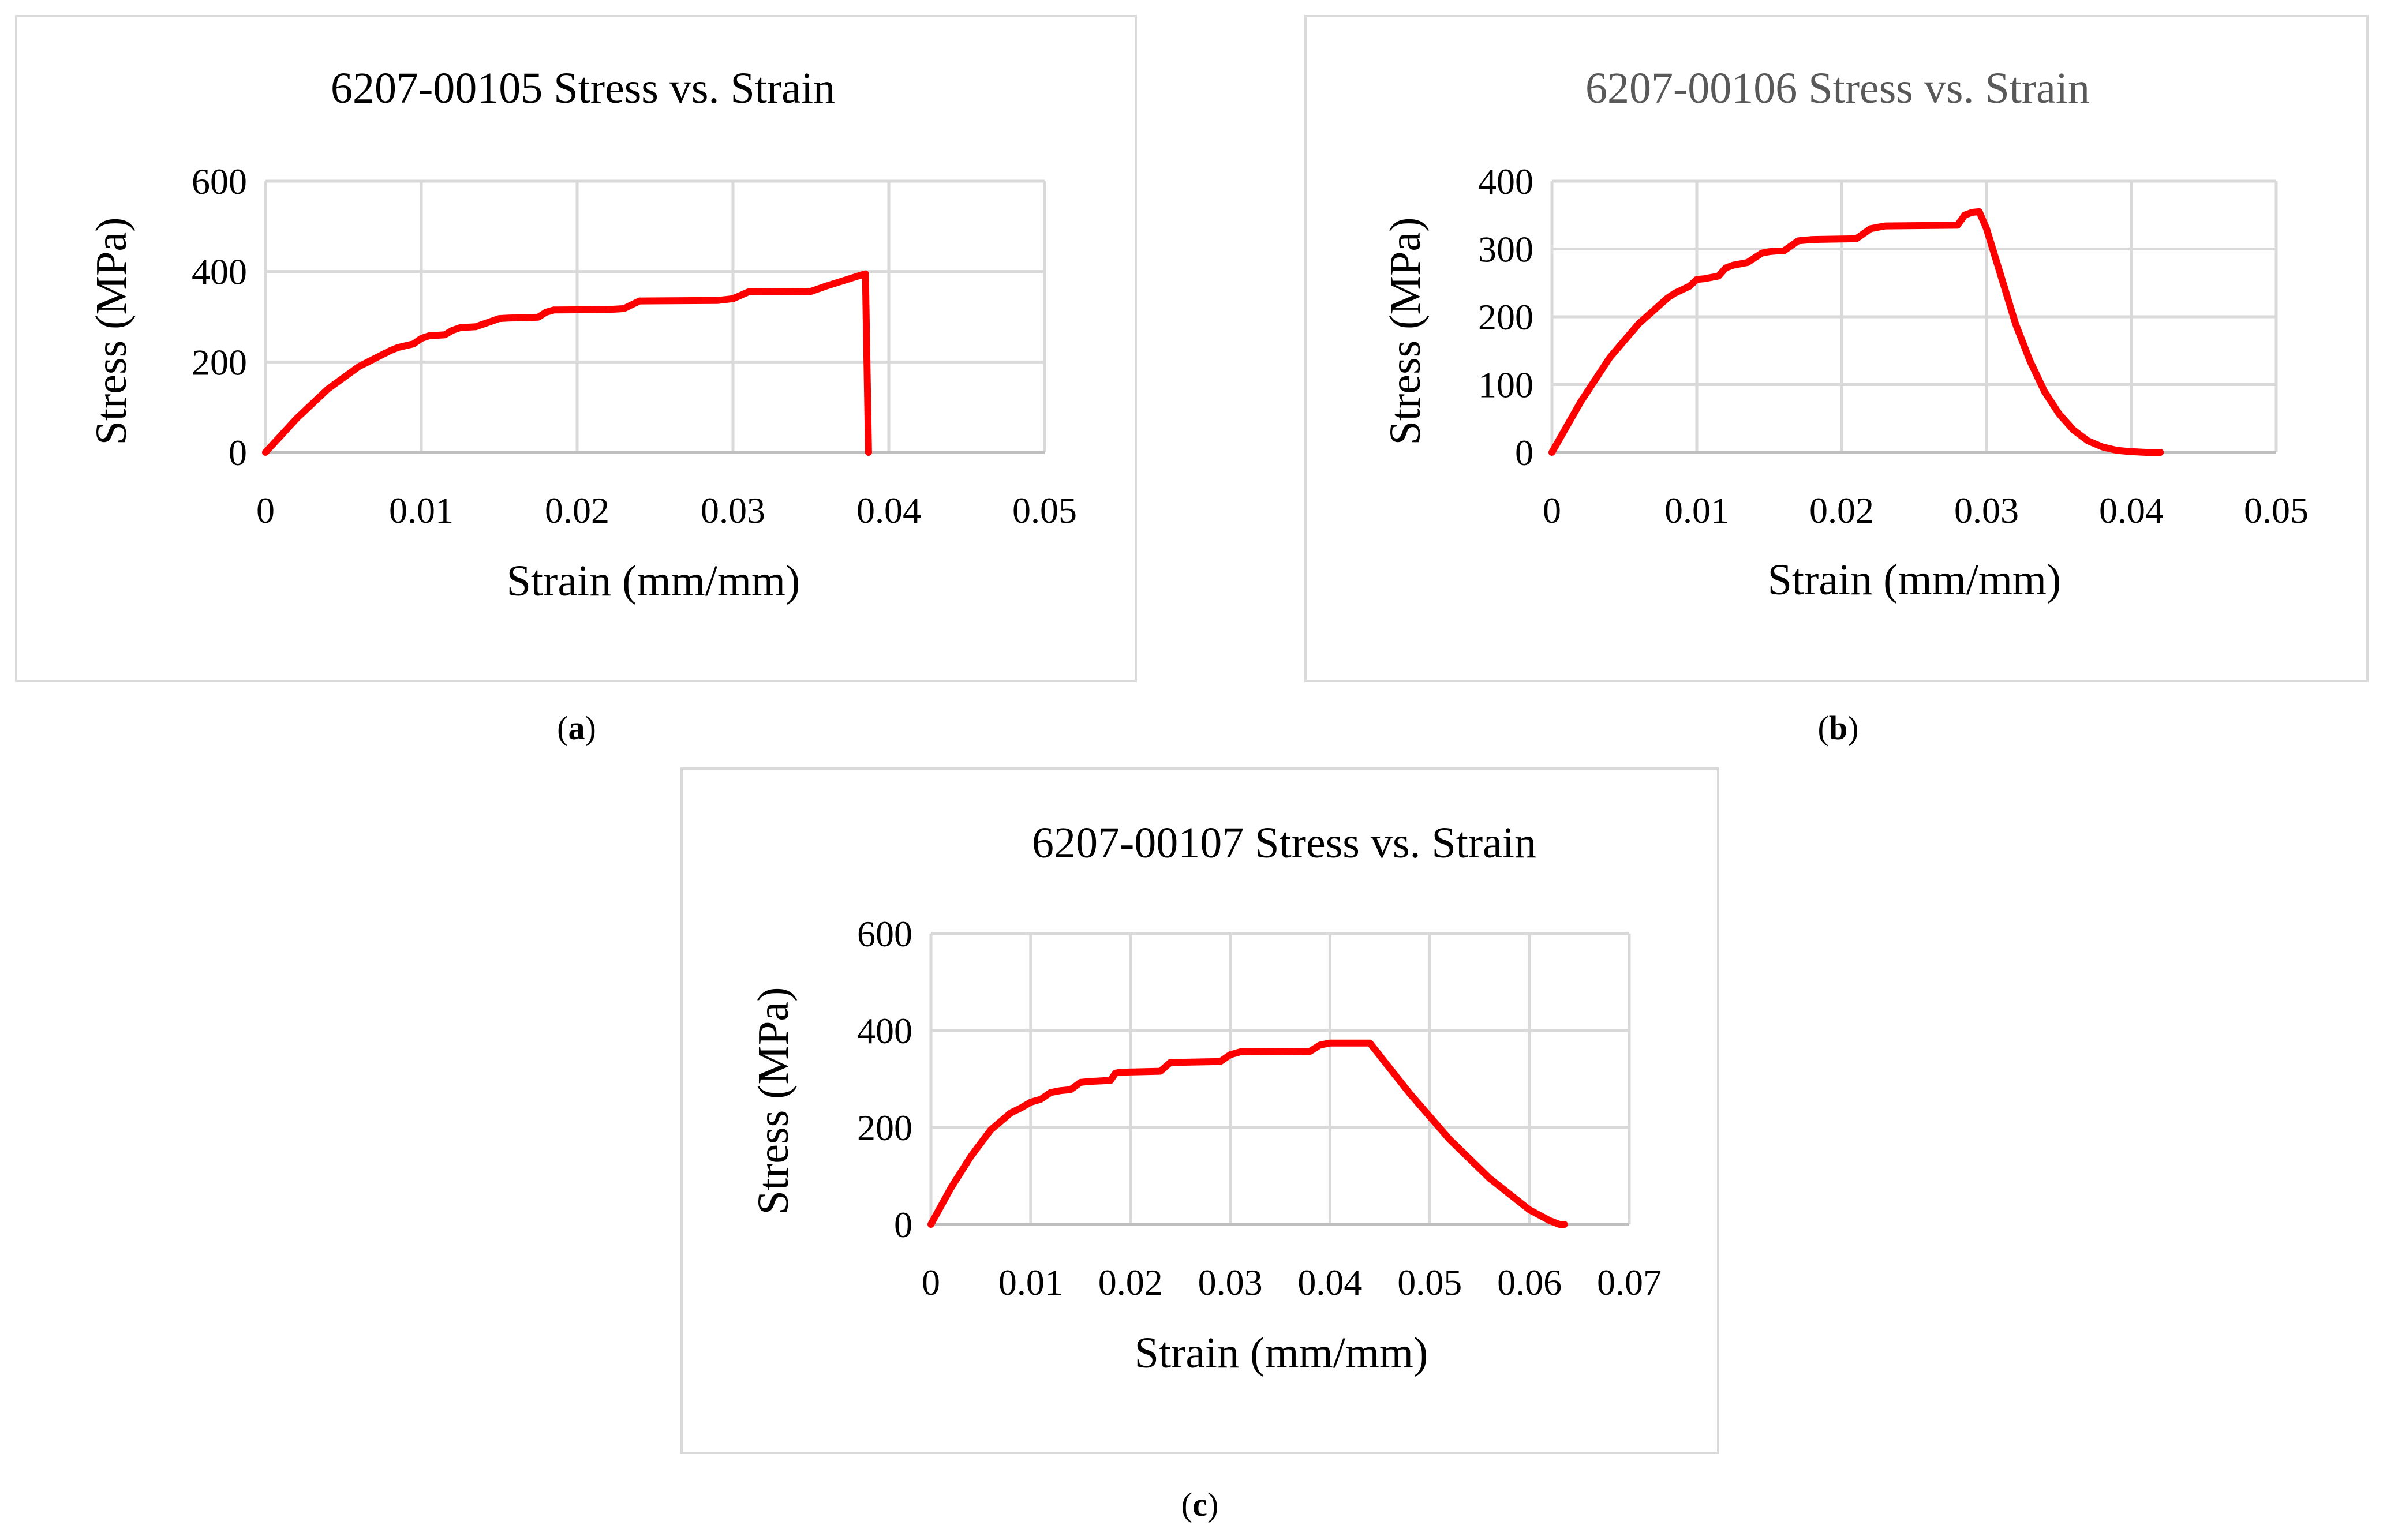  What do you see at coordinates (1506, 385) in the screenshot?
I see `y-tick-label: 100` at bounding box center [1506, 385].